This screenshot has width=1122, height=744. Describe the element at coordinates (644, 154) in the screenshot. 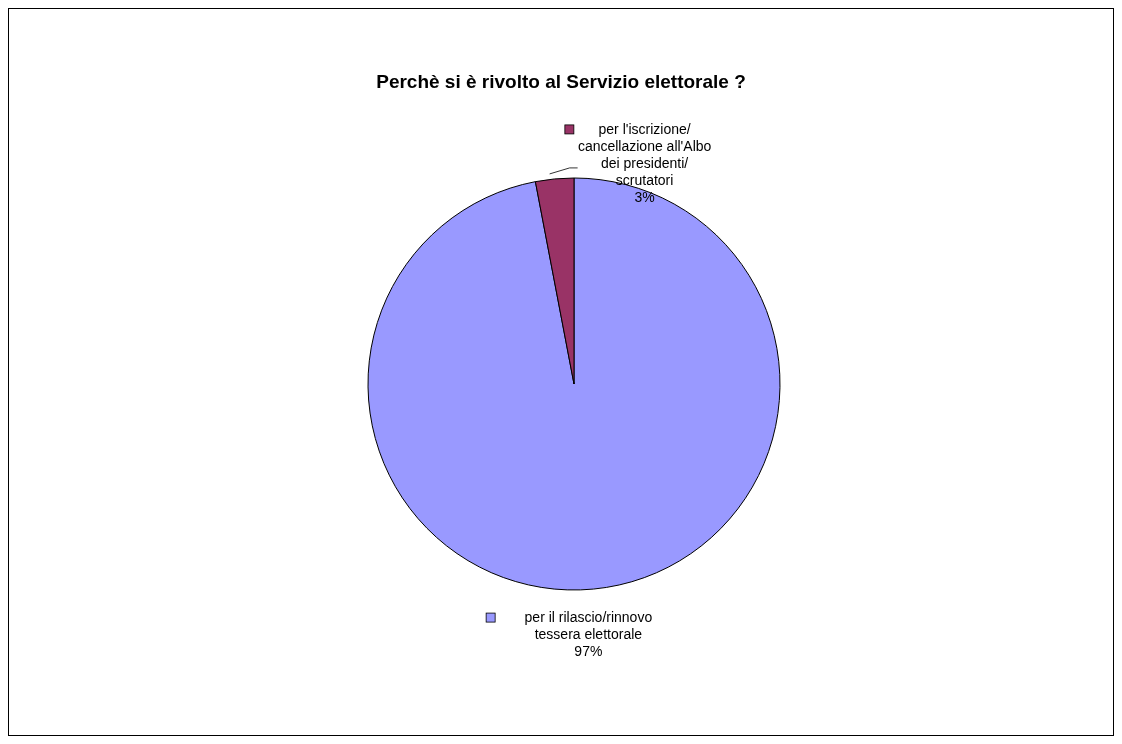

I see `legend-label: per l'iscrizione/ cancellazione all'Albo dei presidenti/ scrutatori` at that location.